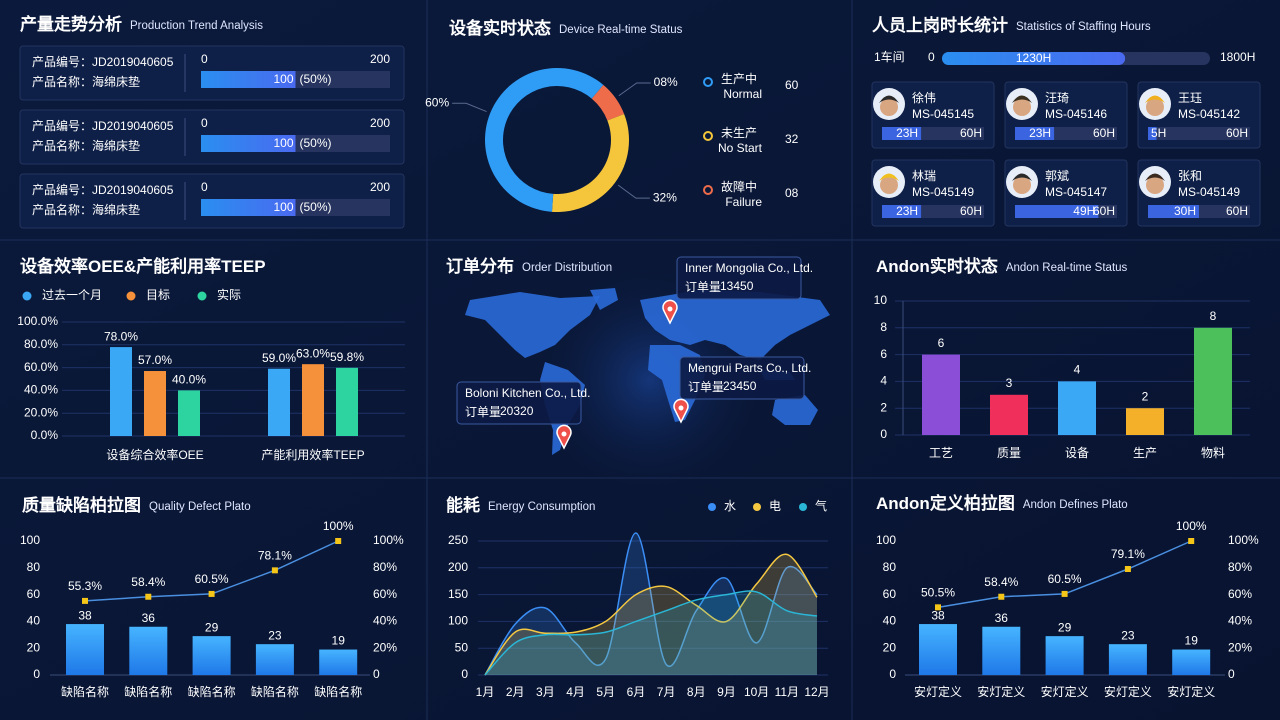 This screenshot has height=720, width=1280. I want to click on x-tick-label: 10月, so click(756, 692).